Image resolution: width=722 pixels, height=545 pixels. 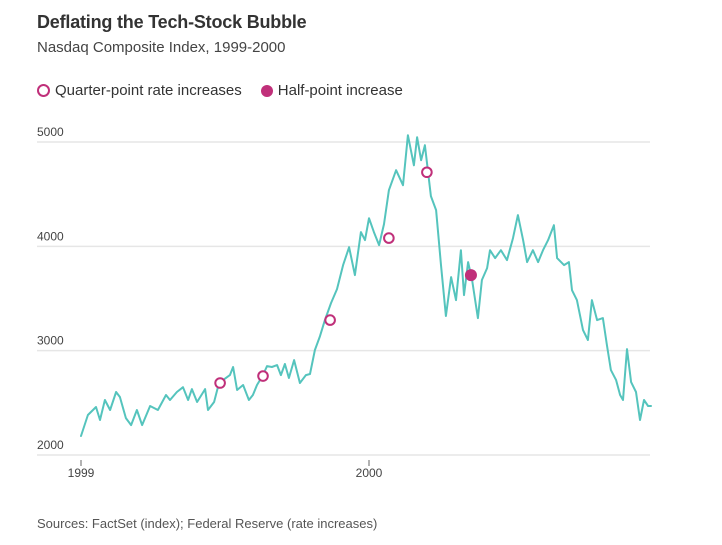 I want to click on chart-subtitle: Nasdaq Composite Index, 1999-2000, so click(x=161, y=47).